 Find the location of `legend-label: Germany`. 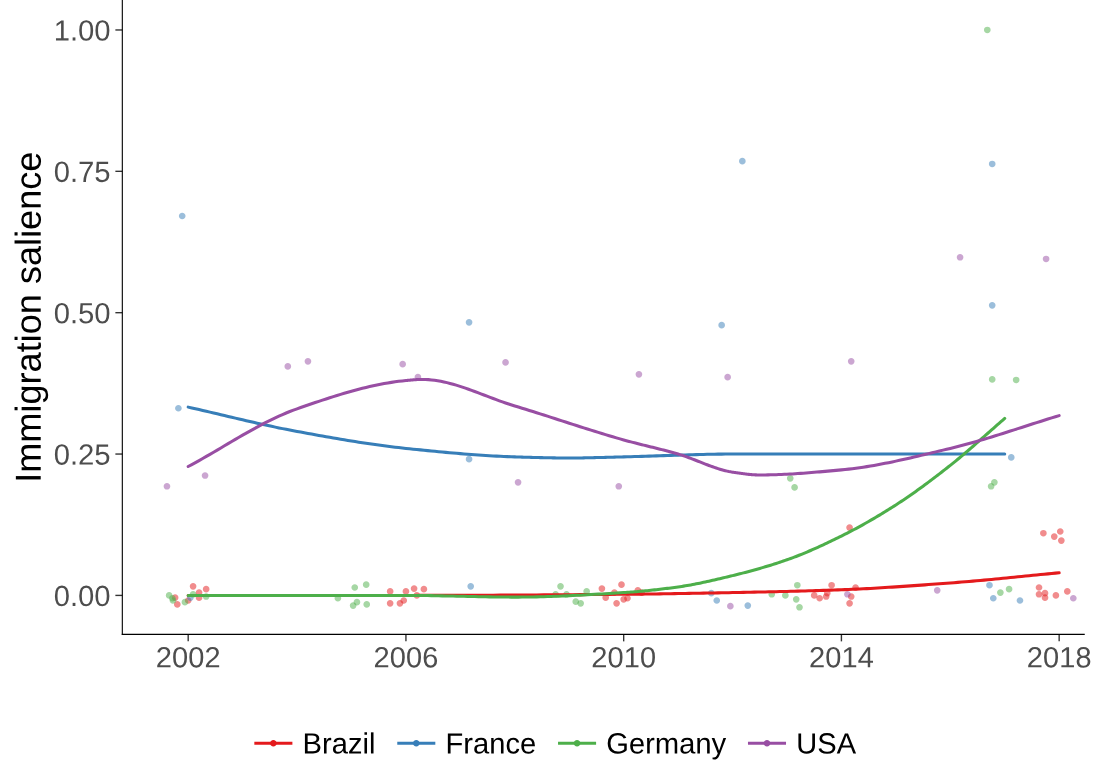

legend-label: Germany is located at coordinates (667, 746).